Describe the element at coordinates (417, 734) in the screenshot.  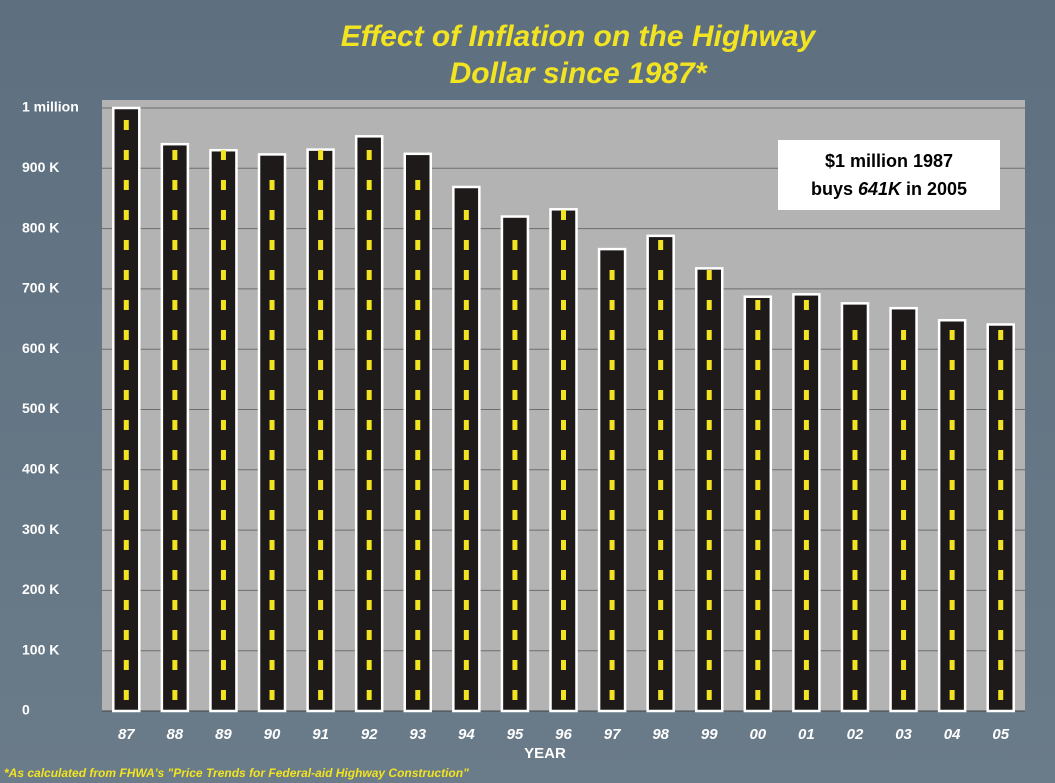
I see `x-tick-label: 93` at that location.